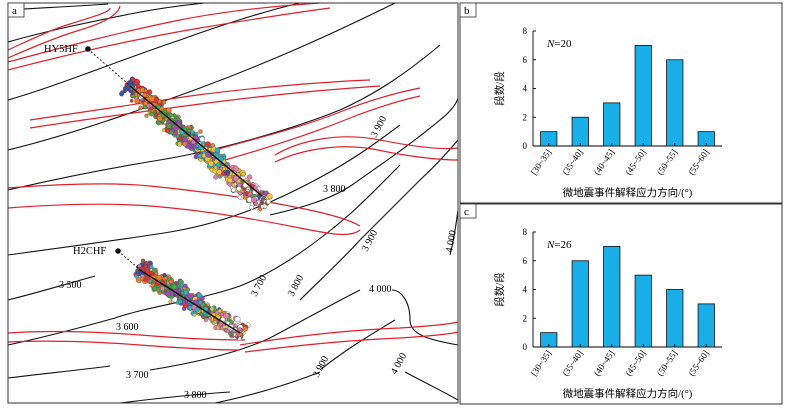  What do you see at coordinates (525, 290) in the screenshot?
I see `y-tick-label: 4` at bounding box center [525, 290].